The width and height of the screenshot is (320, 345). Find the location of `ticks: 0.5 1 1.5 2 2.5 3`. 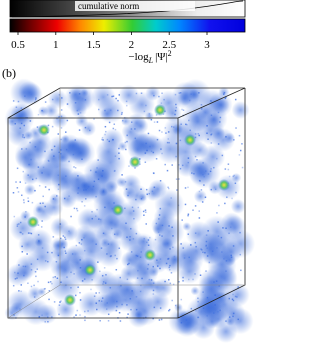

ticks: 0.5 1 1.5 2 2.5 3 is located at coordinates (110, 41).